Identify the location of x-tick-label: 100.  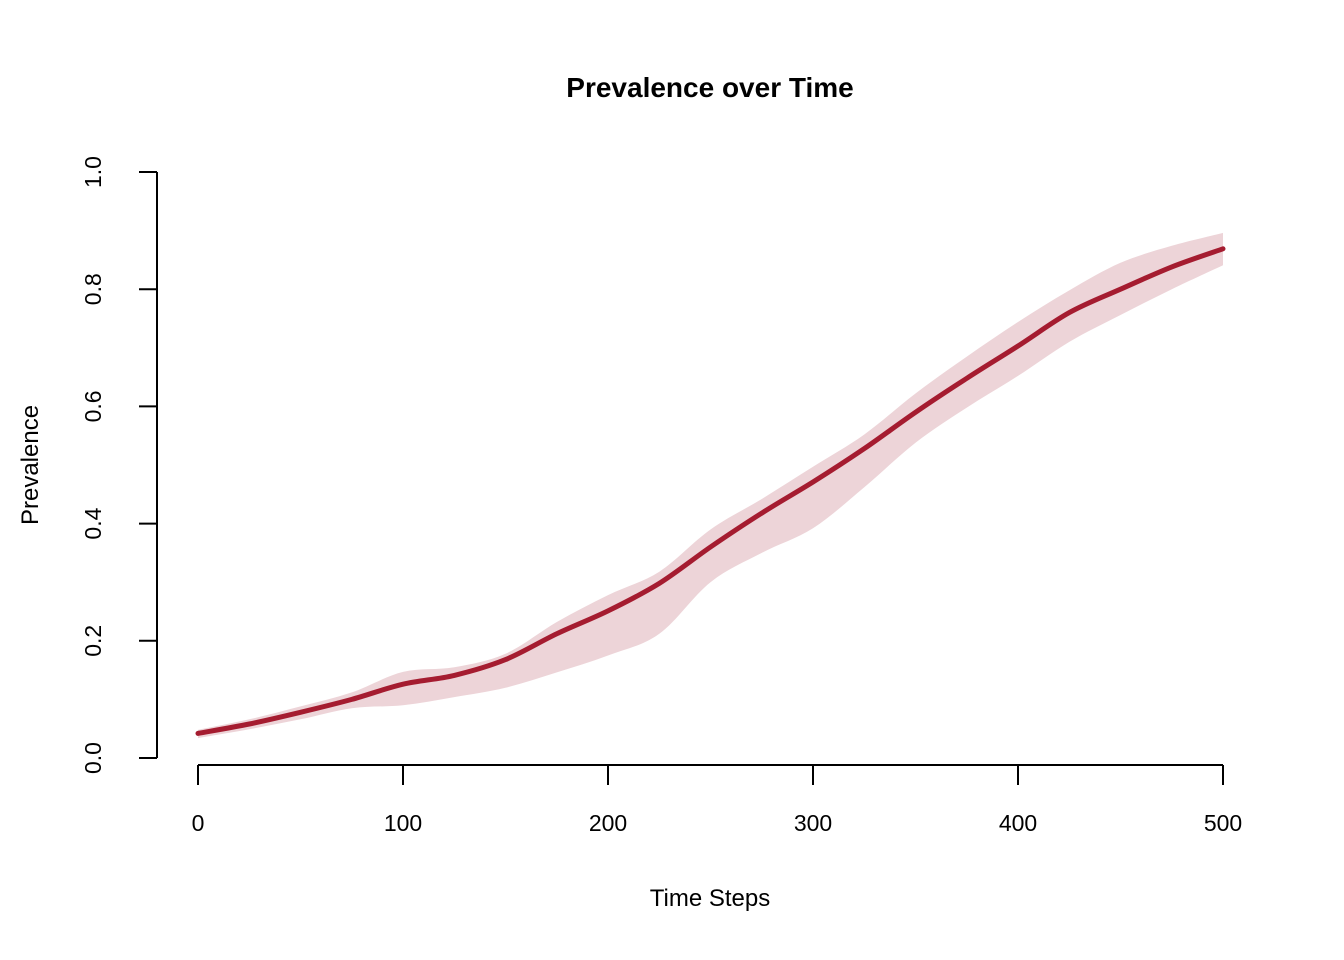
(403, 823).